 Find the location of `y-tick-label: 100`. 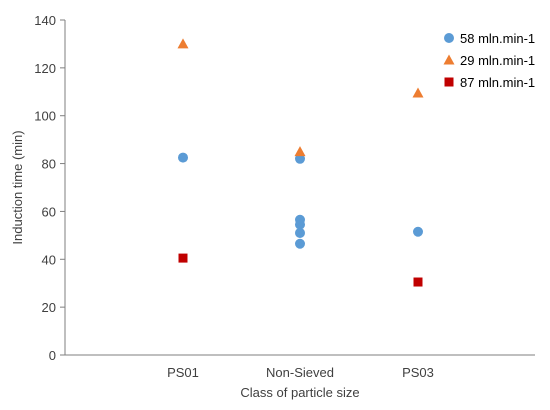

y-tick-label: 100 is located at coordinates (45, 116).